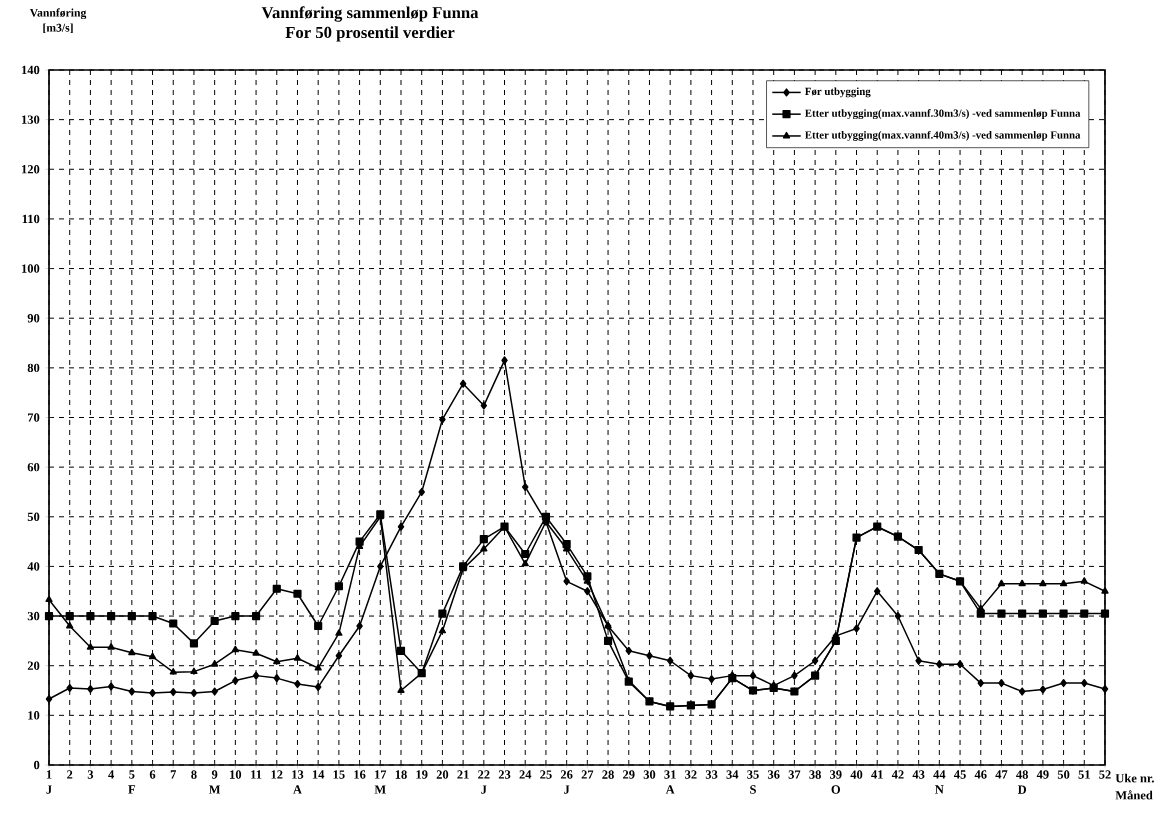  Describe the element at coordinates (58, 21) in the screenshot. I see `y-axis-title: Vannføring [m3/s]` at that location.